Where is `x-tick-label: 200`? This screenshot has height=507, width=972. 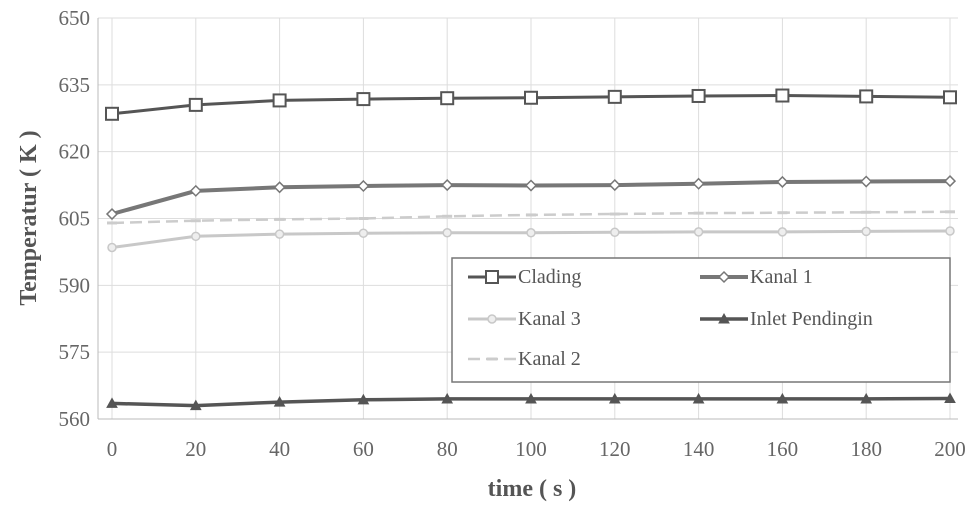 x-tick-label: 200 is located at coordinates (950, 449).